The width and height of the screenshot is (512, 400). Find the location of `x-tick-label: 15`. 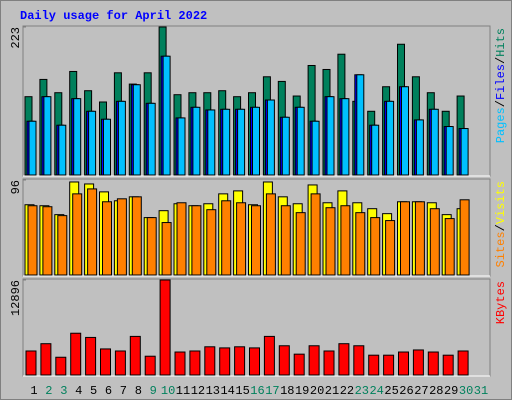

x-tick-label: 15 is located at coordinates (242, 391).